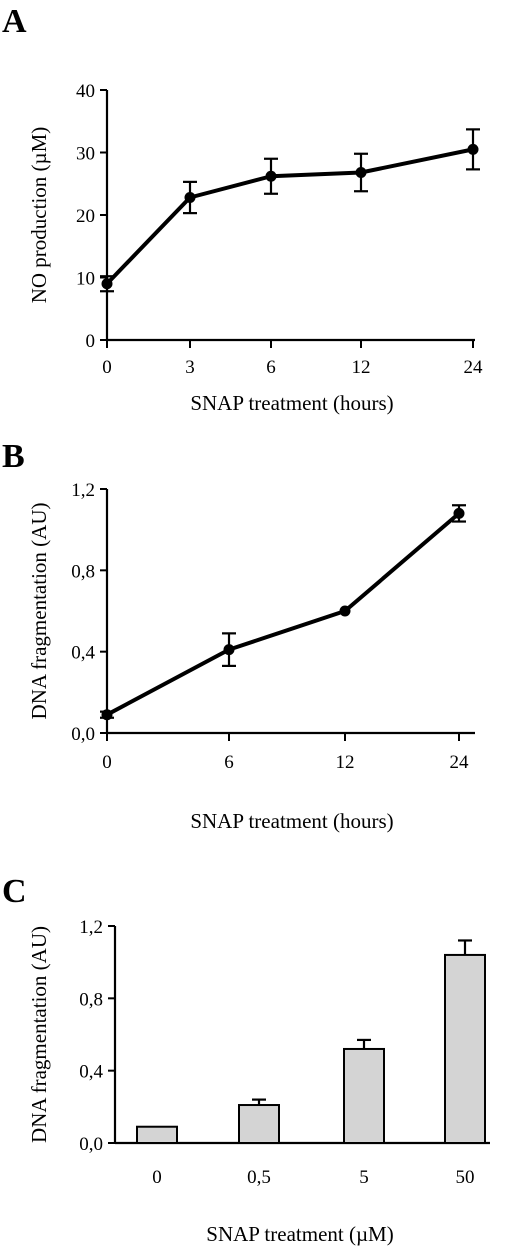 Image resolution: width=520 pixels, height=1251 pixels. Describe the element at coordinates (85, 91) in the screenshot. I see `y-tick-label: 40` at that location.